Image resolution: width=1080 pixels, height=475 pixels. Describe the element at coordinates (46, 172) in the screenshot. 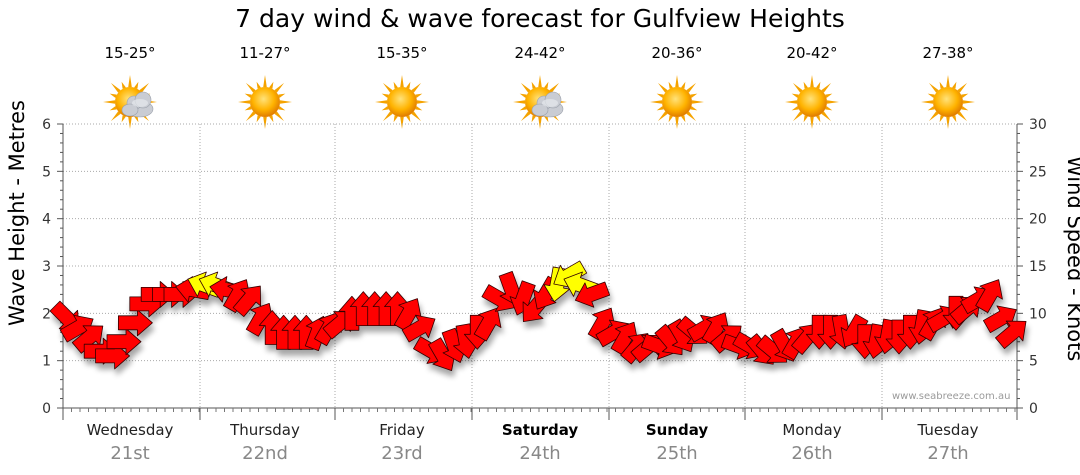

I see `left-tick-label: 5` at that location.